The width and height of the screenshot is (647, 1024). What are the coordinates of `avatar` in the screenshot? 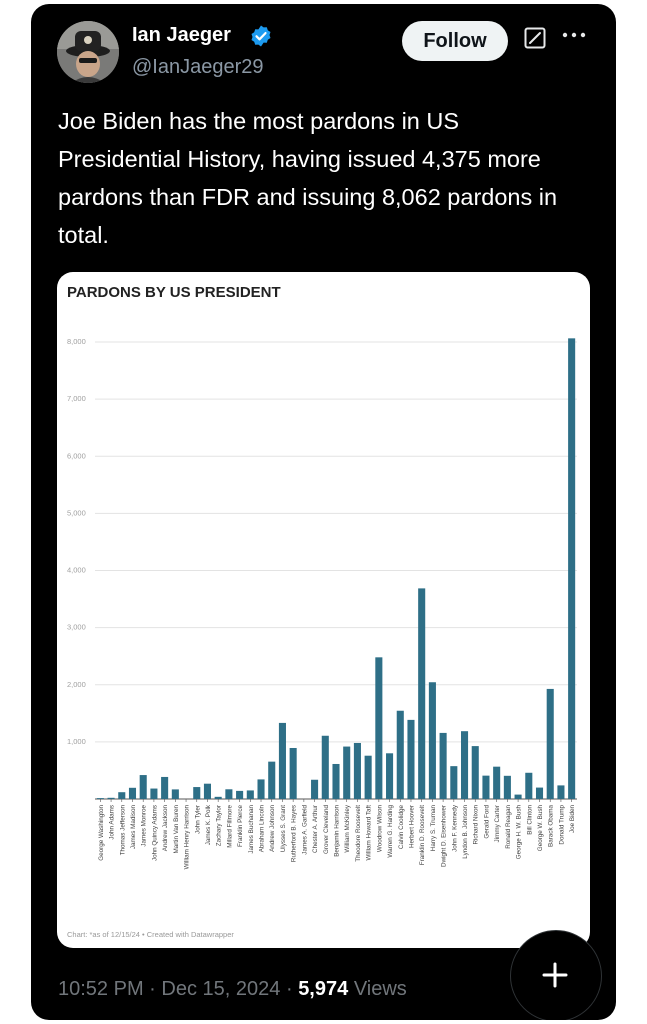 It's located at (88, 52).